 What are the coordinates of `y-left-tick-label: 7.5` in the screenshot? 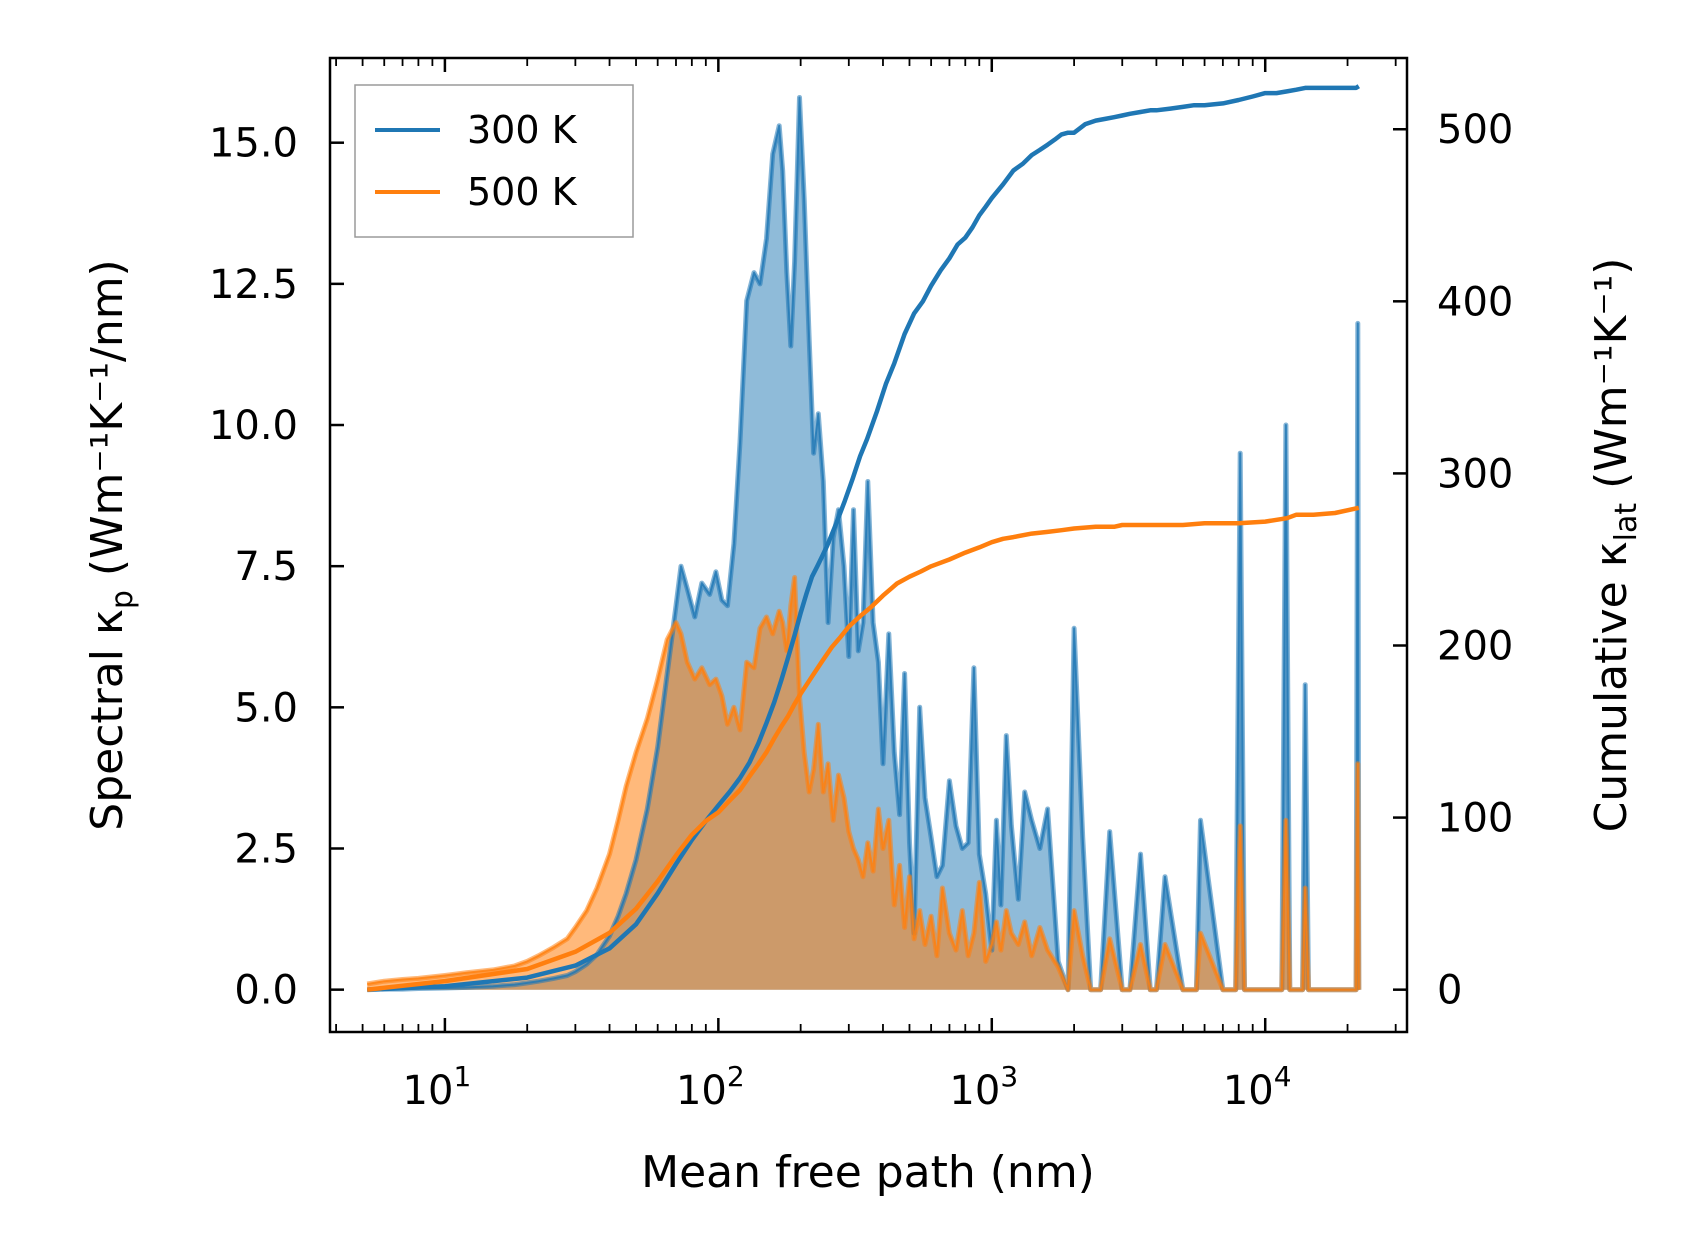 It's located at (266, 567).